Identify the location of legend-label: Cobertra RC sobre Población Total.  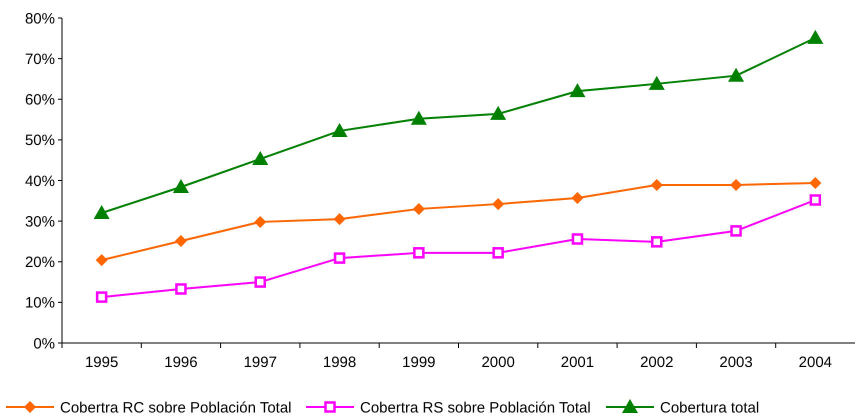
(176, 407).